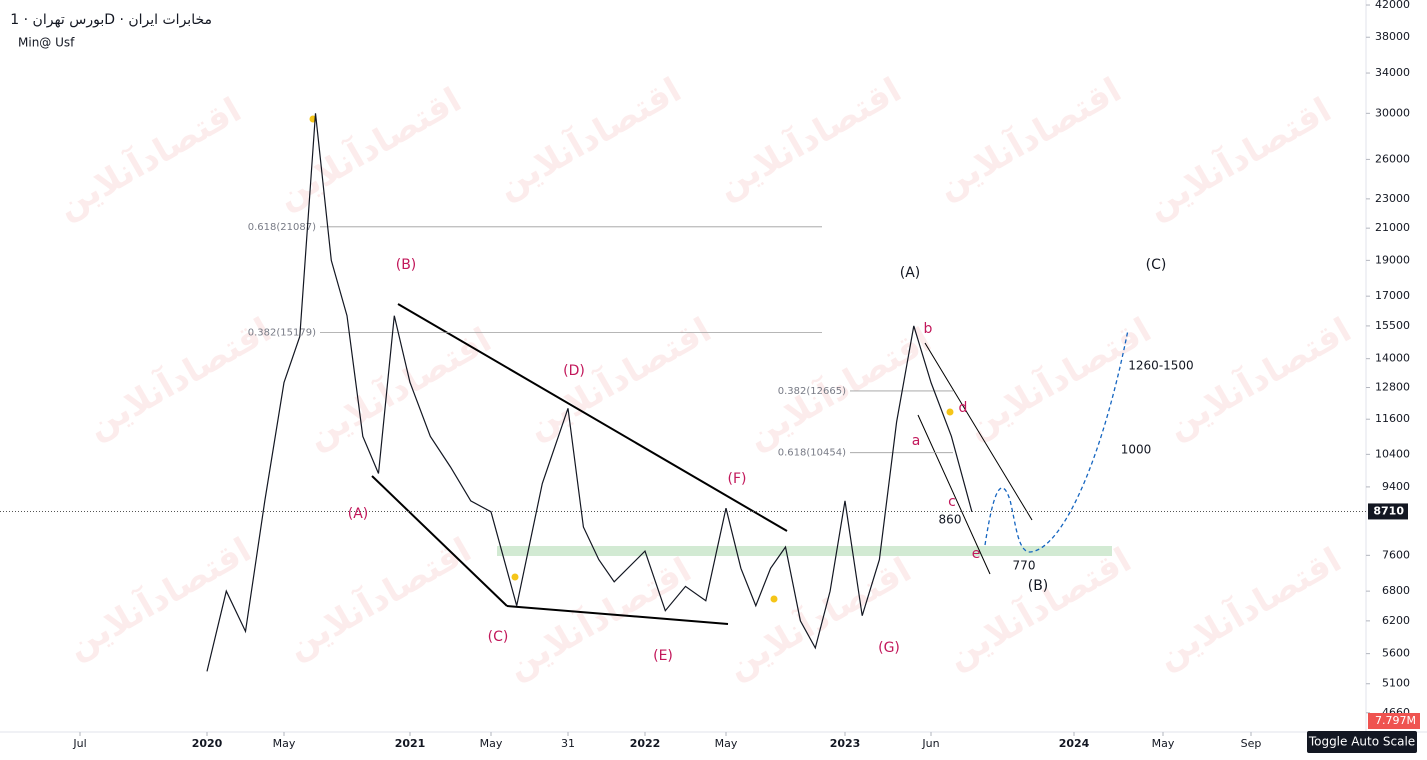 The height and width of the screenshot is (760, 1427). What do you see at coordinates (1074, 743) in the screenshot?
I see `x-tick-label: 2024` at bounding box center [1074, 743].